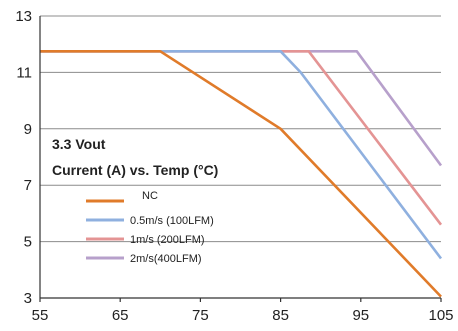 The height and width of the screenshot is (331, 458). Describe the element at coordinates (360, 315) in the screenshot. I see `x-tick-label: 95` at that location.